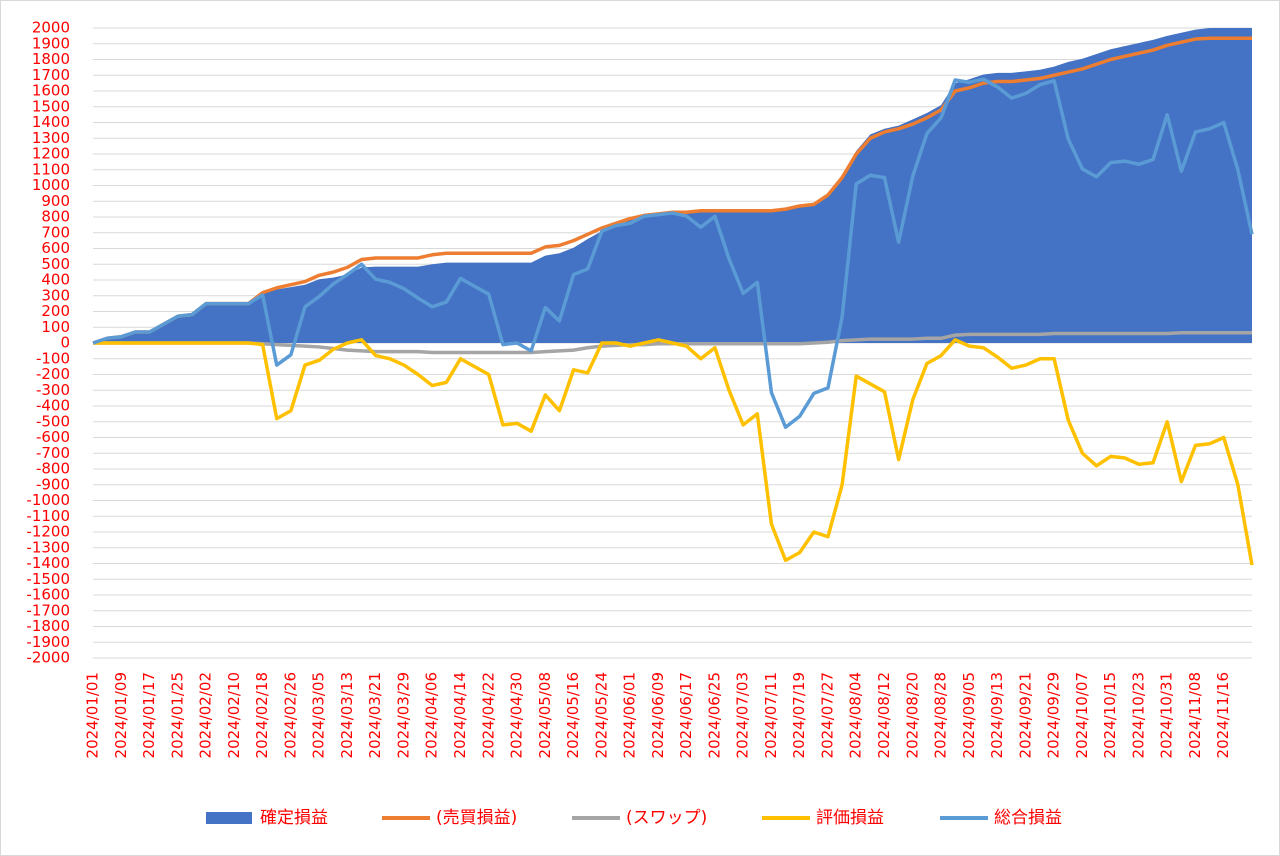  I want to click on legend-label: (売買損益), so click(476, 818).